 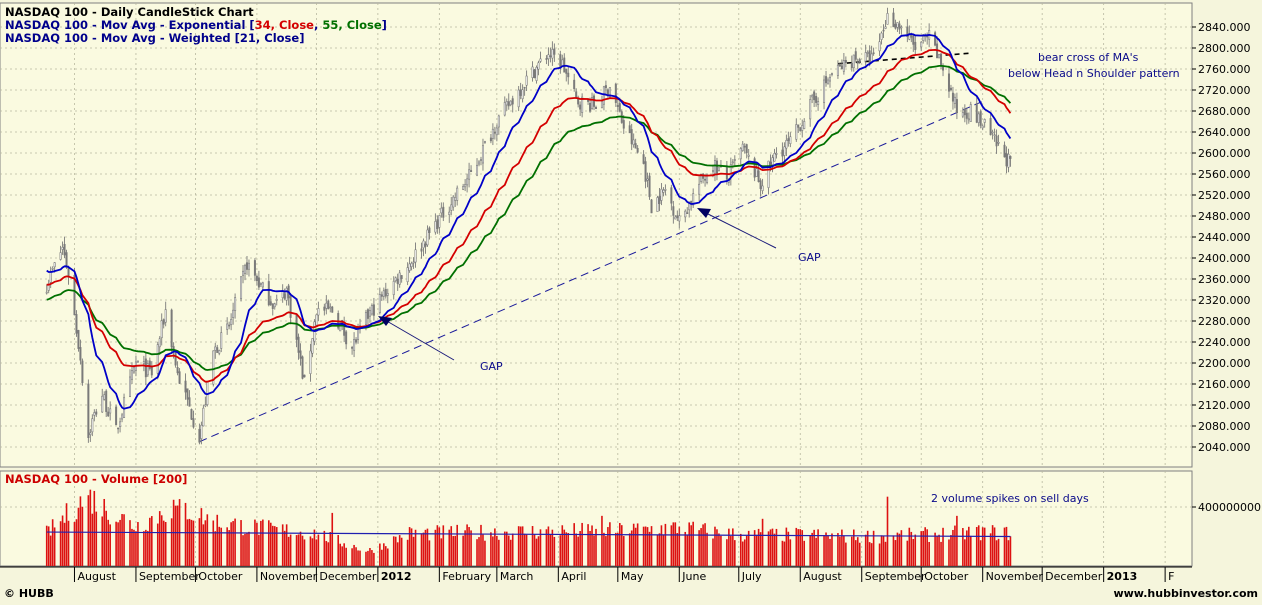 I want to click on gap-label-january: GAP, so click(x=491, y=366).